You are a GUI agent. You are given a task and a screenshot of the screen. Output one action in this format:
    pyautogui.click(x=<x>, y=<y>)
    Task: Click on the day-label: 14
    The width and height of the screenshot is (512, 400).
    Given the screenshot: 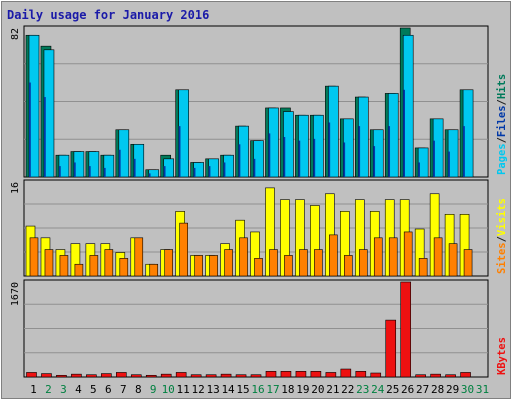 What is the action you would take?
    pyautogui.click(x=228, y=389)
    